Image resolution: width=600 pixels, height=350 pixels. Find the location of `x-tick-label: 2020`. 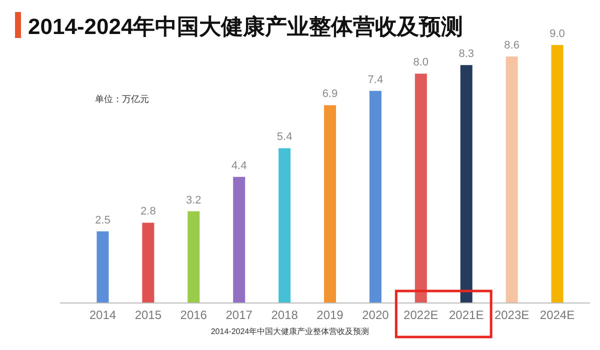

x-tick-label: 2020 is located at coordinates (376, 315).